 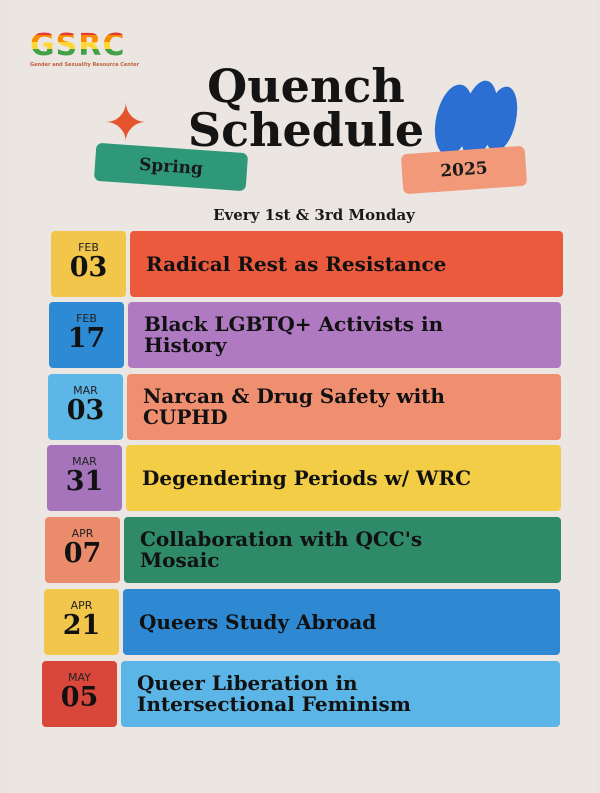 I want to click on event-title: Black LGBTQ+ Activists in History, so click(x=294, y=334).